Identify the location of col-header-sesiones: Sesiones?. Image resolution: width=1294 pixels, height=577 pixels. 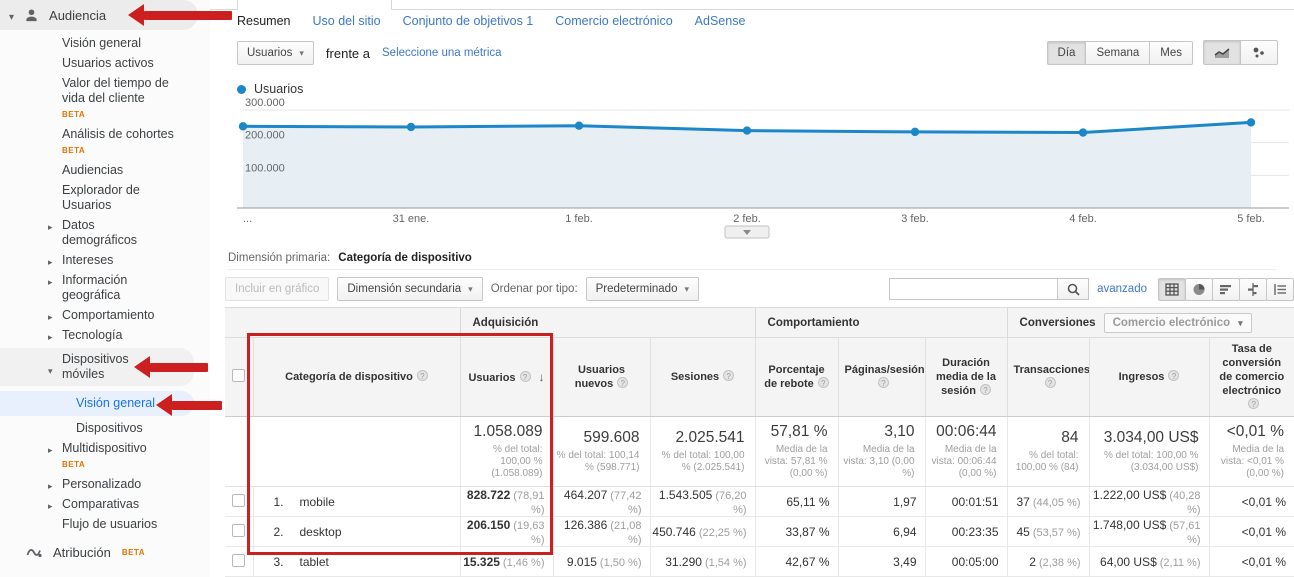
(702, 377).